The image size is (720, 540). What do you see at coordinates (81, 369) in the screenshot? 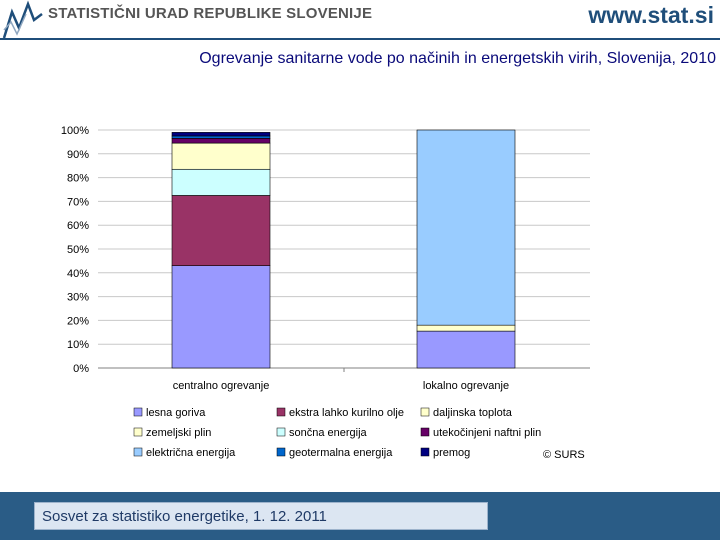
I see `y-tick-label: 0%` at bounding box center [81, 369].